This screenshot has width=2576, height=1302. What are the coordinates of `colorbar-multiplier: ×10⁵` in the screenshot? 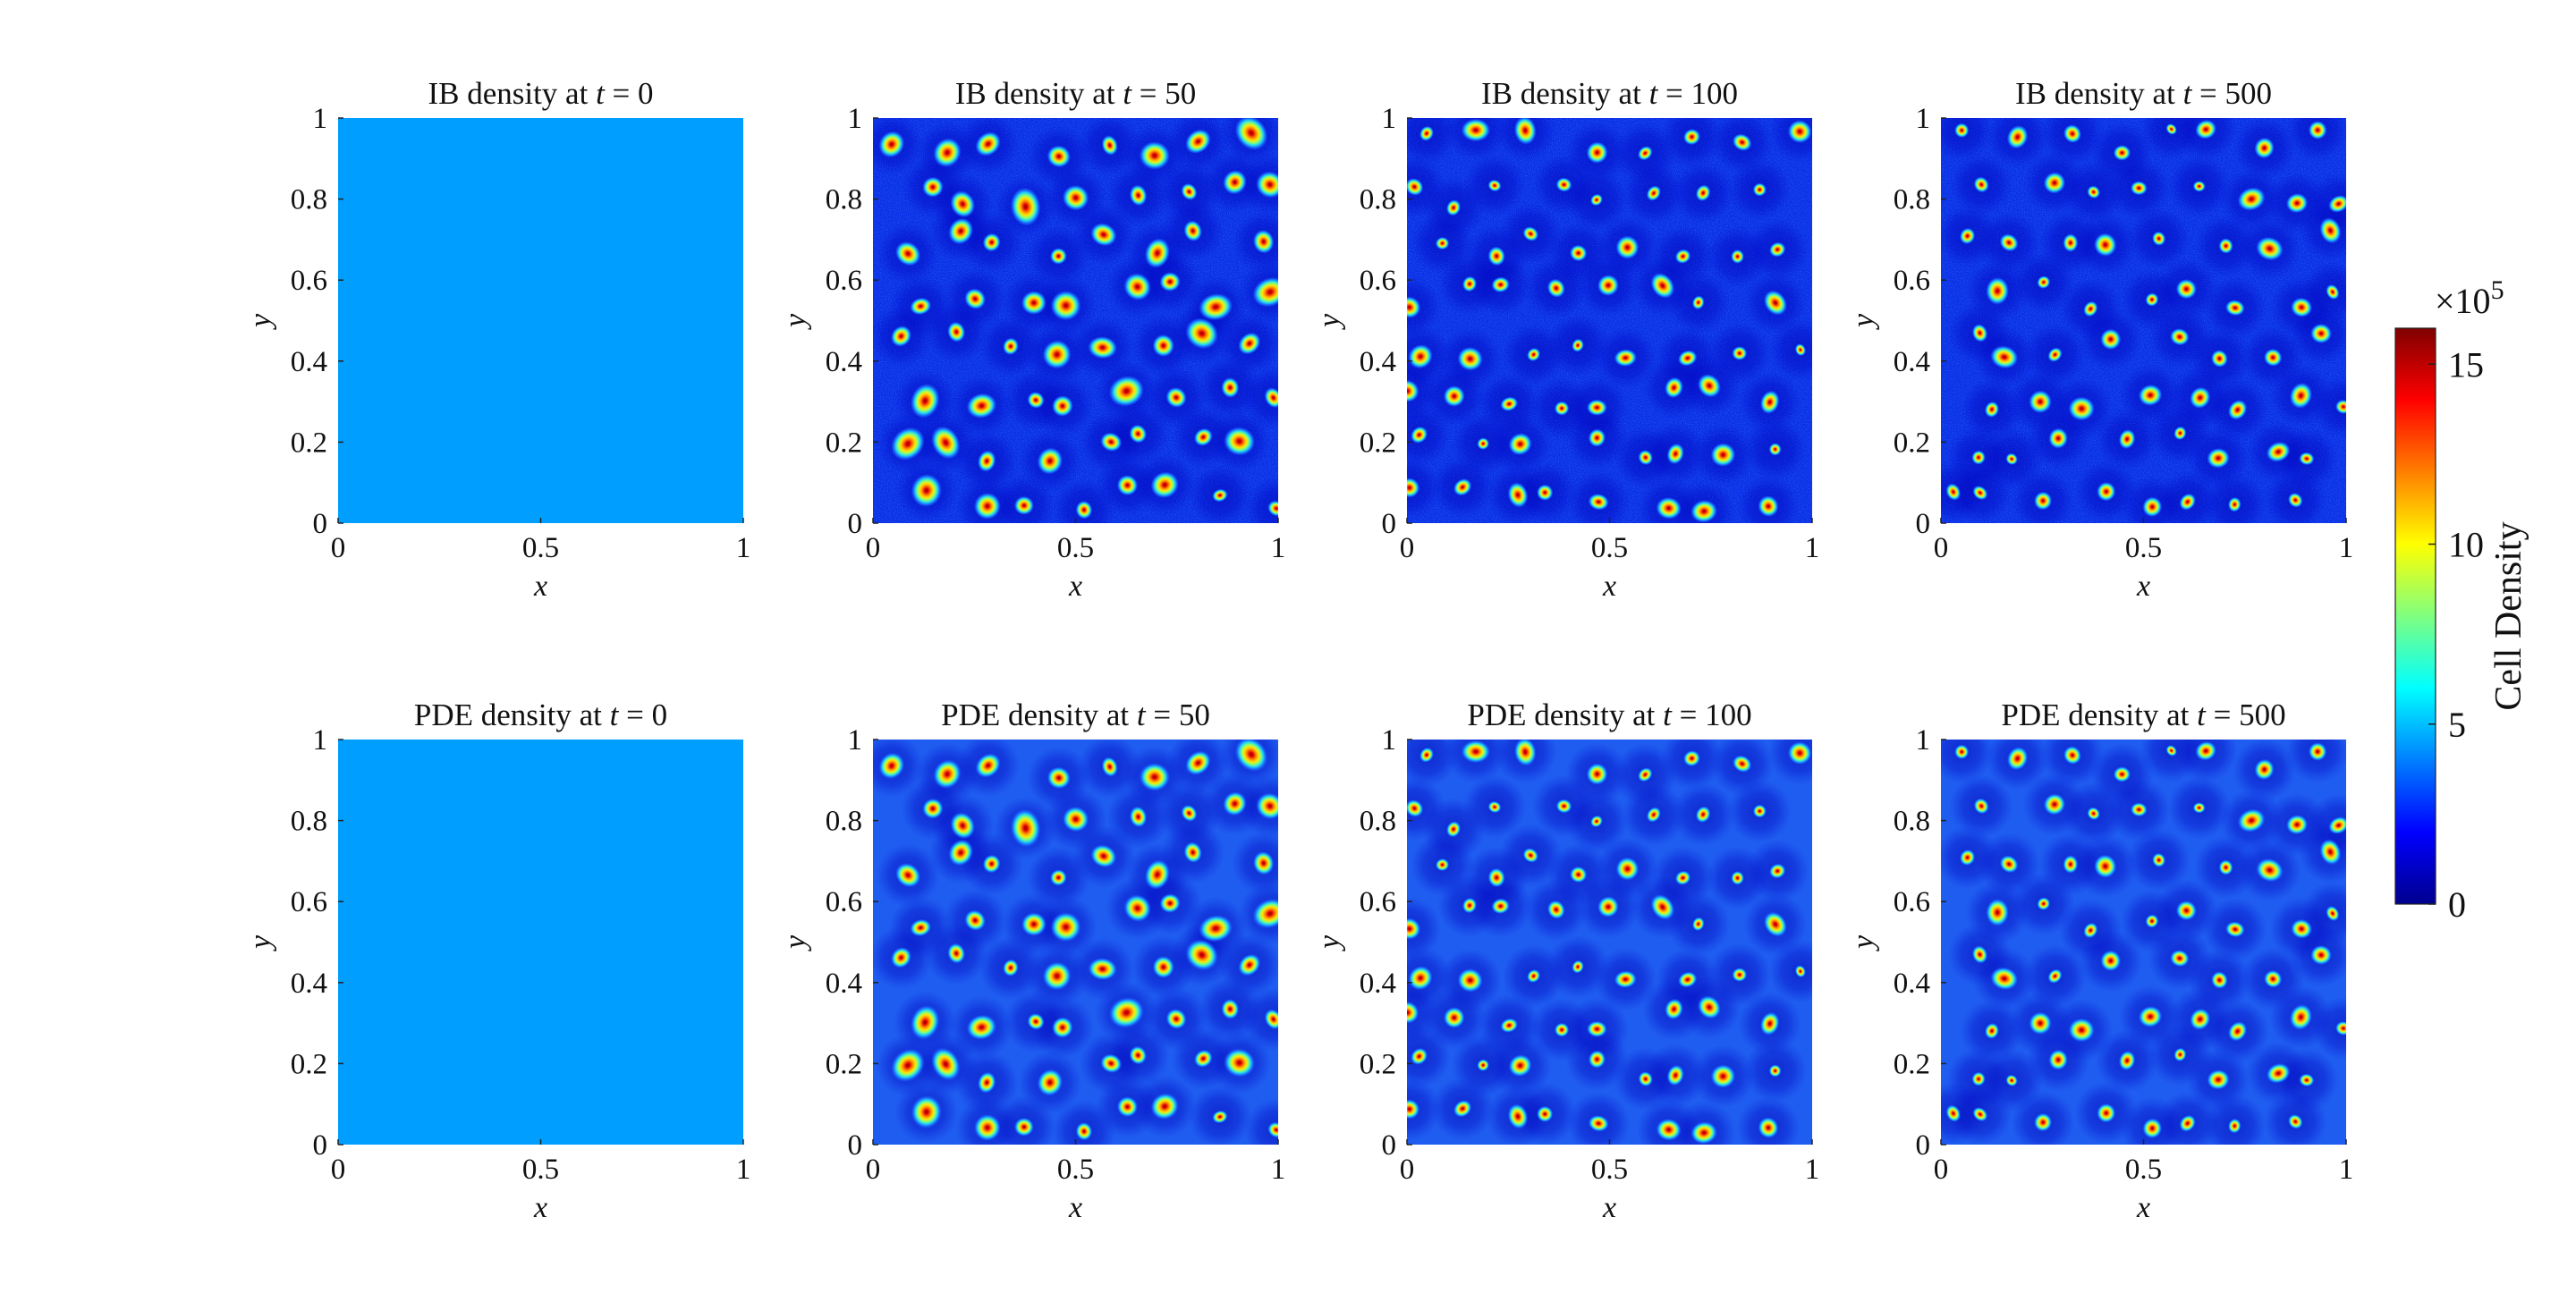 It's located at (2469, 298).